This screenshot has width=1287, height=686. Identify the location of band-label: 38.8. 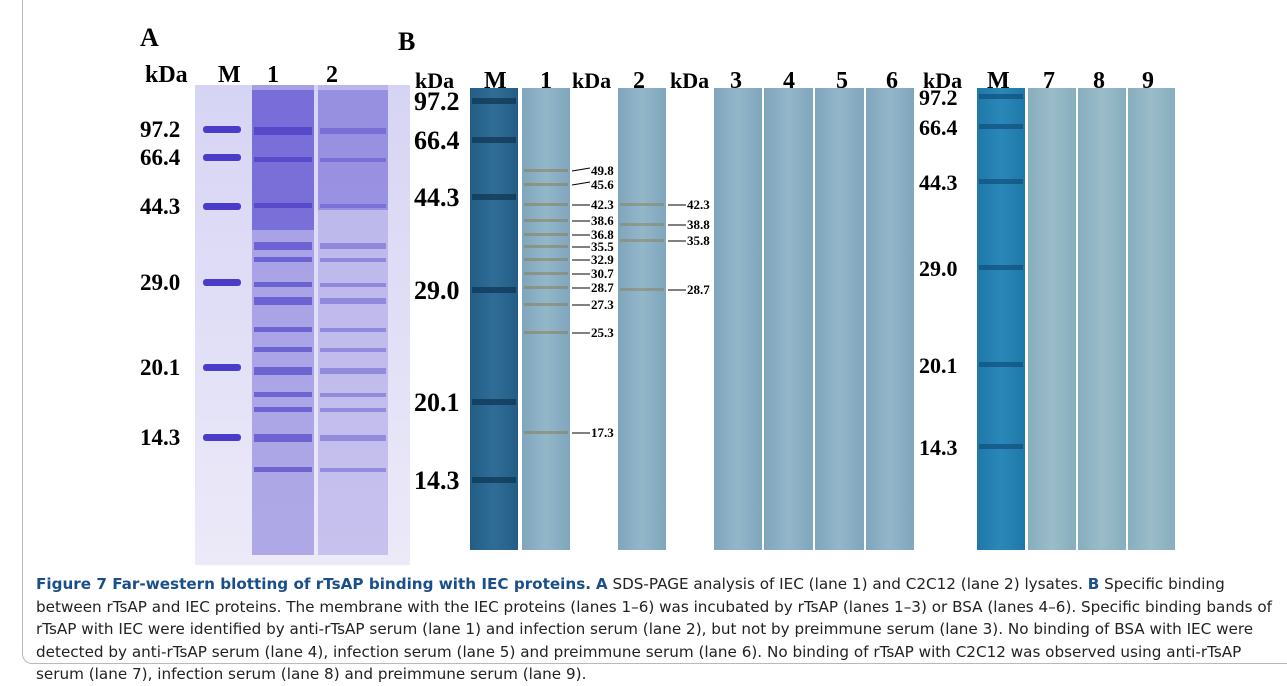
(698, 224).